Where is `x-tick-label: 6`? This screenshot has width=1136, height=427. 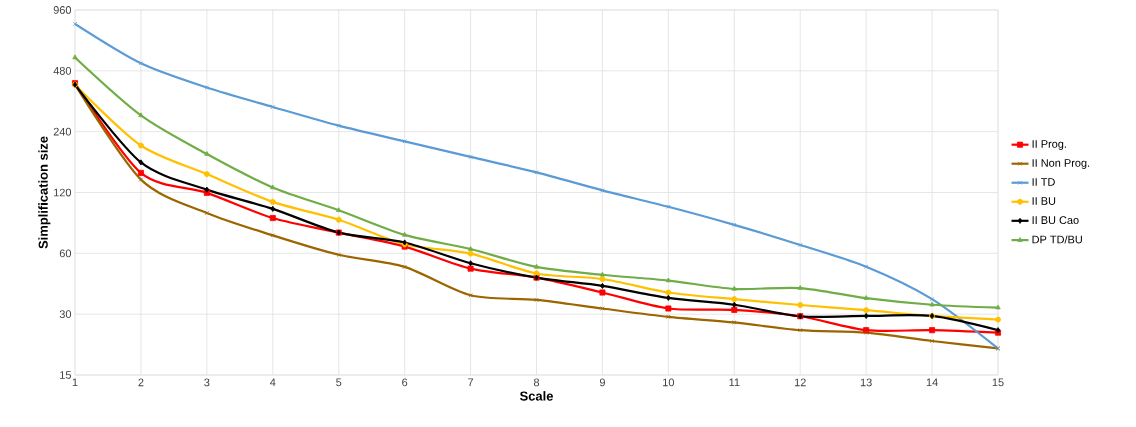
x-tick-label: 6 is located at coordinates (405, 382).